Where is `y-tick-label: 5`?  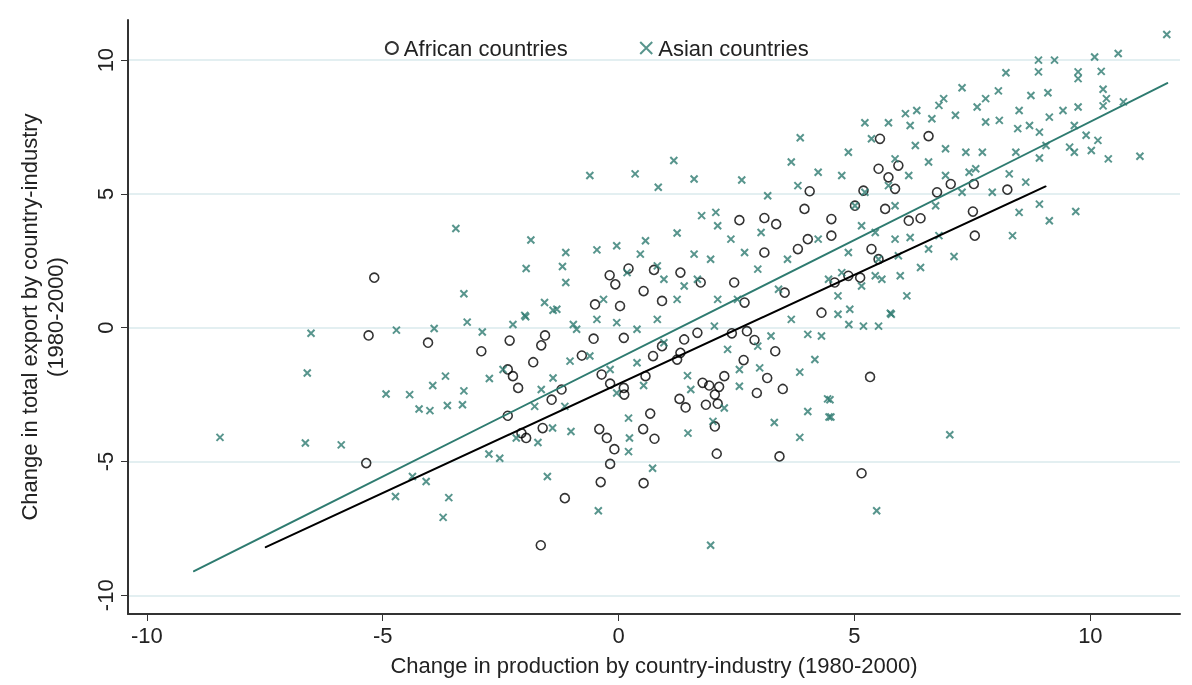 y-tick-label: 5 is located at coordinates (105, 194).